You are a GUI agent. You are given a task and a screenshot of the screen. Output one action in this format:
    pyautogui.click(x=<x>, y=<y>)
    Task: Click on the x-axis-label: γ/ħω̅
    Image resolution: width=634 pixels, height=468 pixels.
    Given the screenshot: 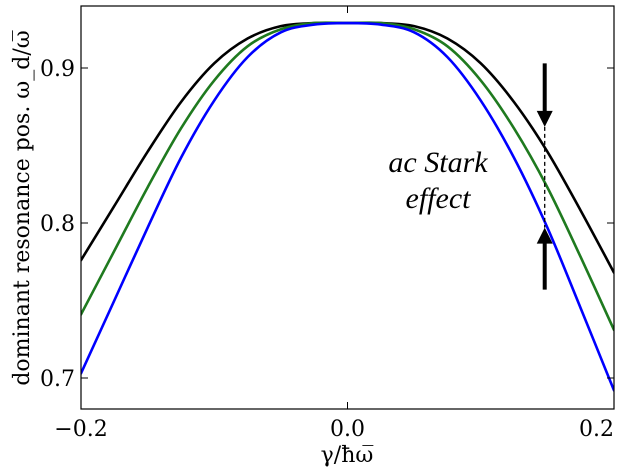 What is the action you would take?
    pyautogui.click(x=347, y=455)
    